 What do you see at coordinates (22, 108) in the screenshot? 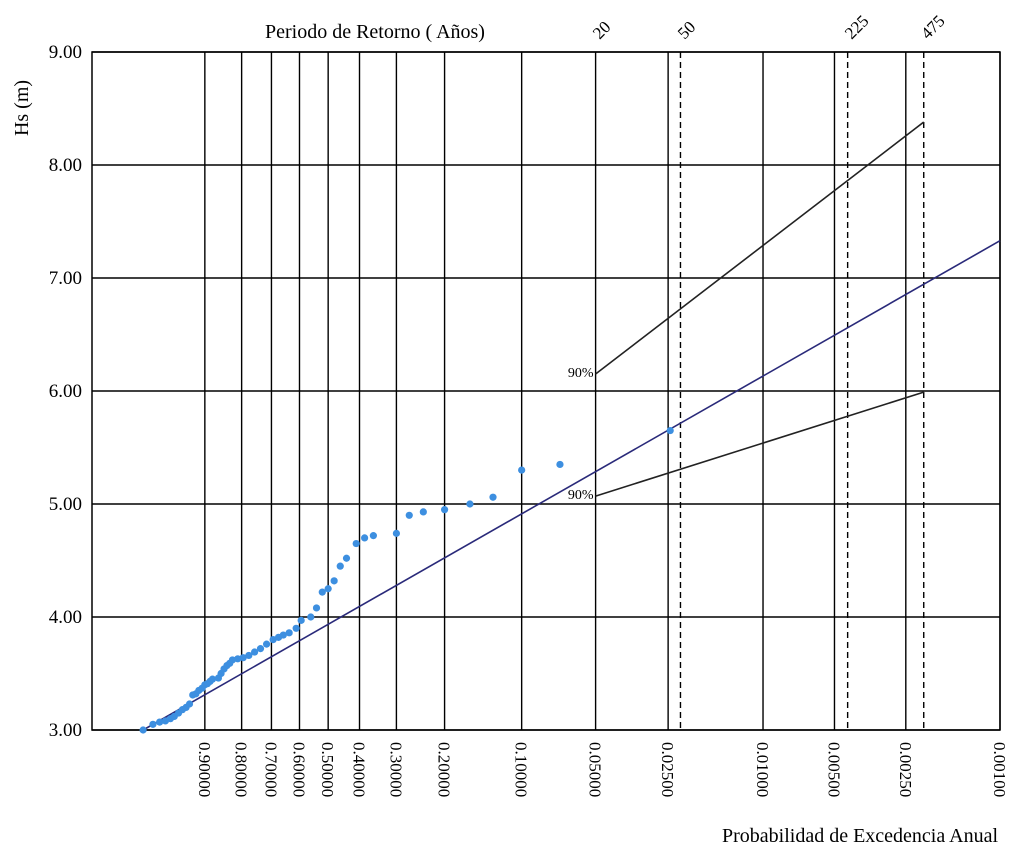
I see `y-axis-label: Hs (m)` at bounding box center [22, 108].